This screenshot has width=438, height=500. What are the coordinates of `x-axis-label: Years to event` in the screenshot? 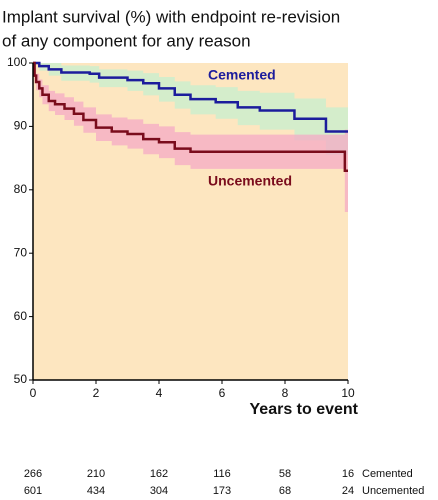 It's located at (304, 409).